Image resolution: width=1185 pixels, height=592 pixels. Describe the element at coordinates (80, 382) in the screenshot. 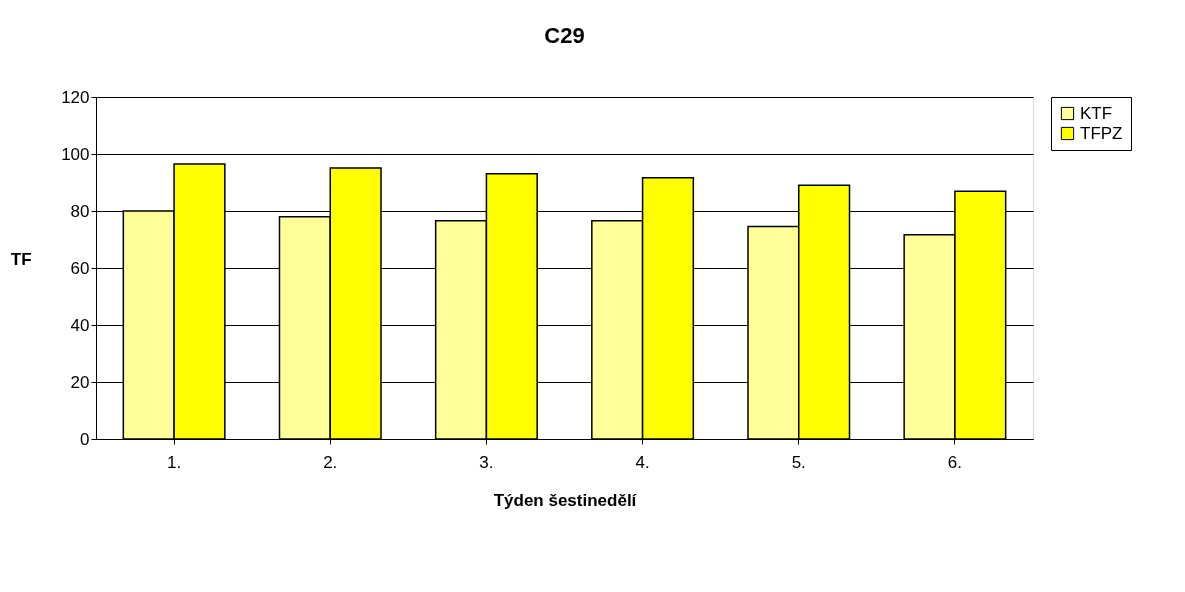

I see `y-tick-label: 20` at that location.